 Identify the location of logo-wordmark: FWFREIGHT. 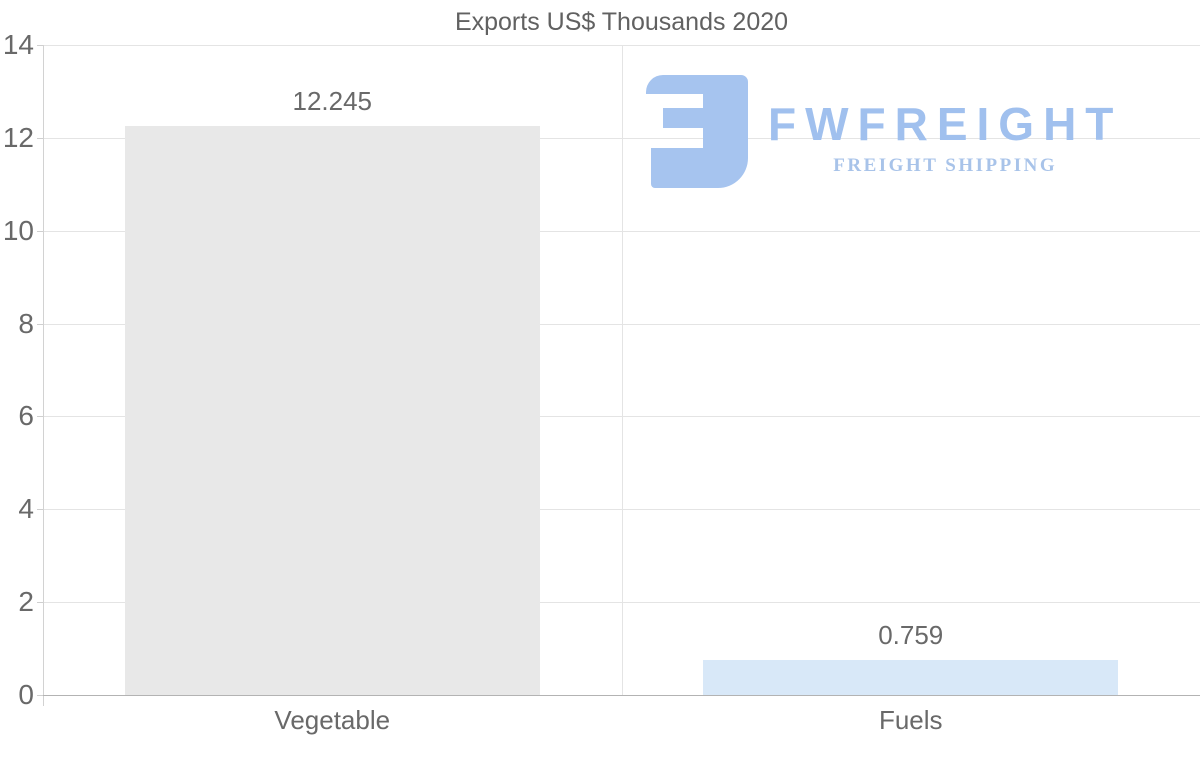
(945, 124).